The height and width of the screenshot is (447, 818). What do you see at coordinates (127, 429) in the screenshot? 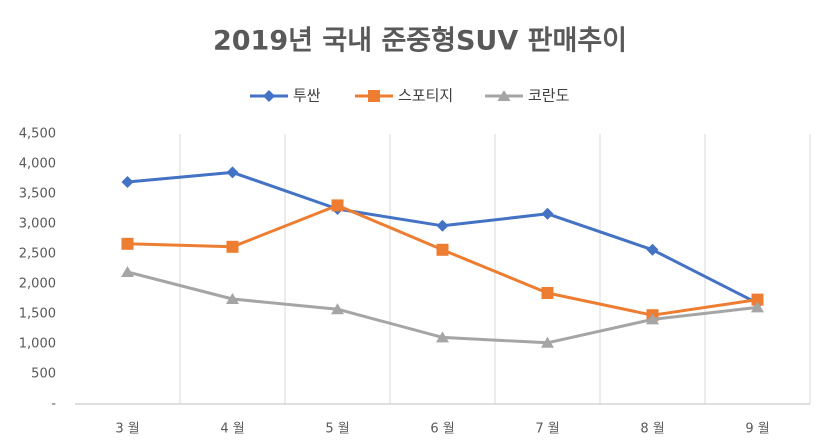
I see `x-tick-label: 3 월` at bounding box center [127, 429].